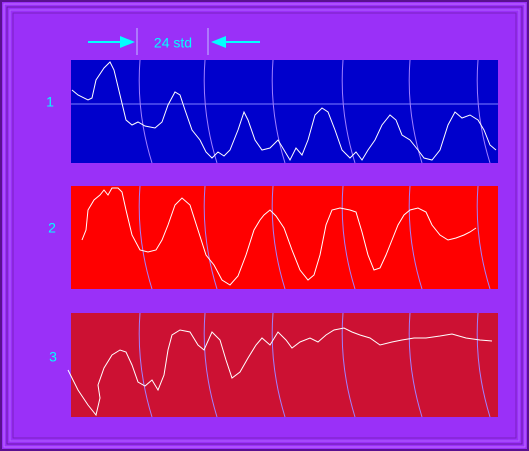 This screenshot has height=451, width=529. I want to click on panel-label: 1, so click(50, 102).